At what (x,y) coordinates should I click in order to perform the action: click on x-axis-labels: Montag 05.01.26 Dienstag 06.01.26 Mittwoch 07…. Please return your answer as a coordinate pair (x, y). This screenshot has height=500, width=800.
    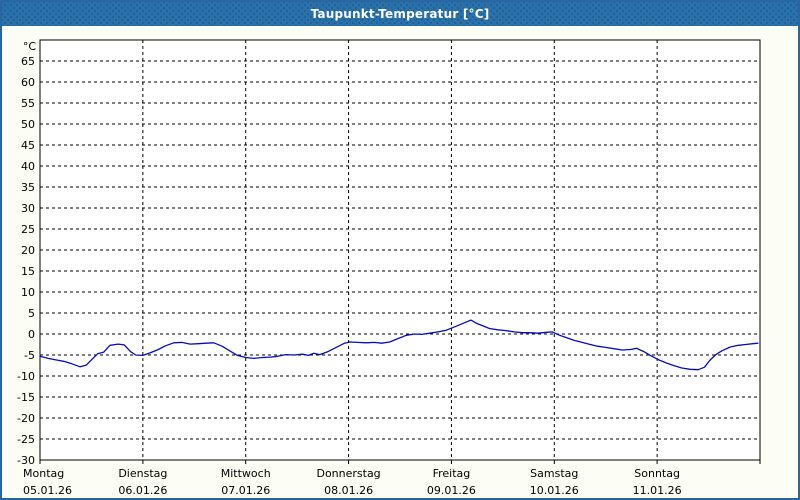
    Looking at the image, I should click on (352, 482).